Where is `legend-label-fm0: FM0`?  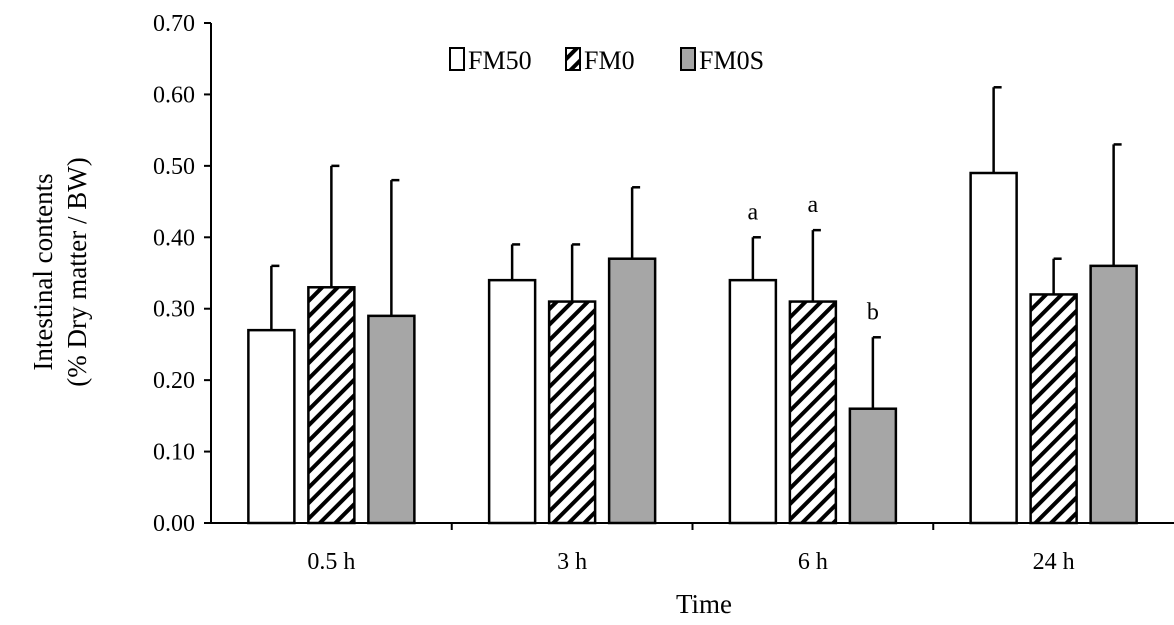
legend-label-fm0: FM0 is located at coordinates (609, 60).